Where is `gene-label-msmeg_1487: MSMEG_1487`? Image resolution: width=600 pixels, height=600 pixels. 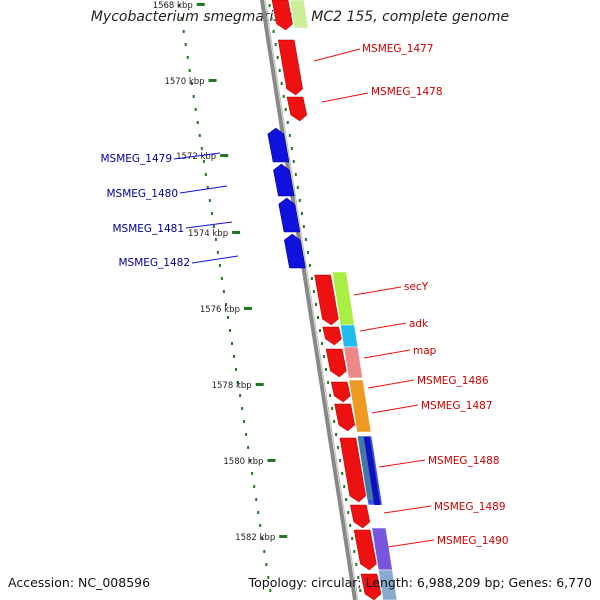
gene-label-msmeg_1487: MSMEG_1487 is located at coordinates (457, 406).